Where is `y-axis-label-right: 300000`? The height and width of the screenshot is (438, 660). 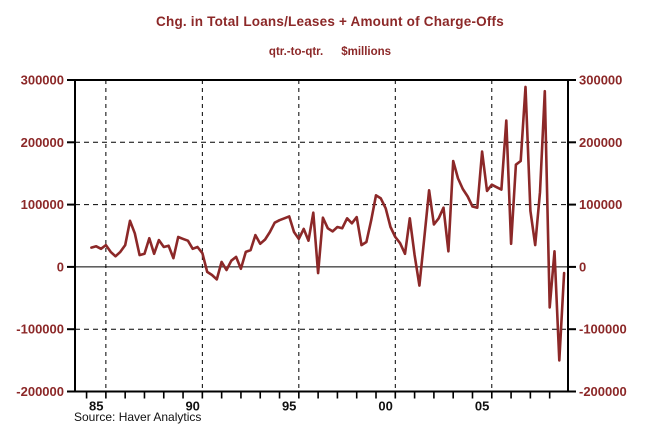
y-axis-label-right: 300000 is located at coordinates (600, 80).